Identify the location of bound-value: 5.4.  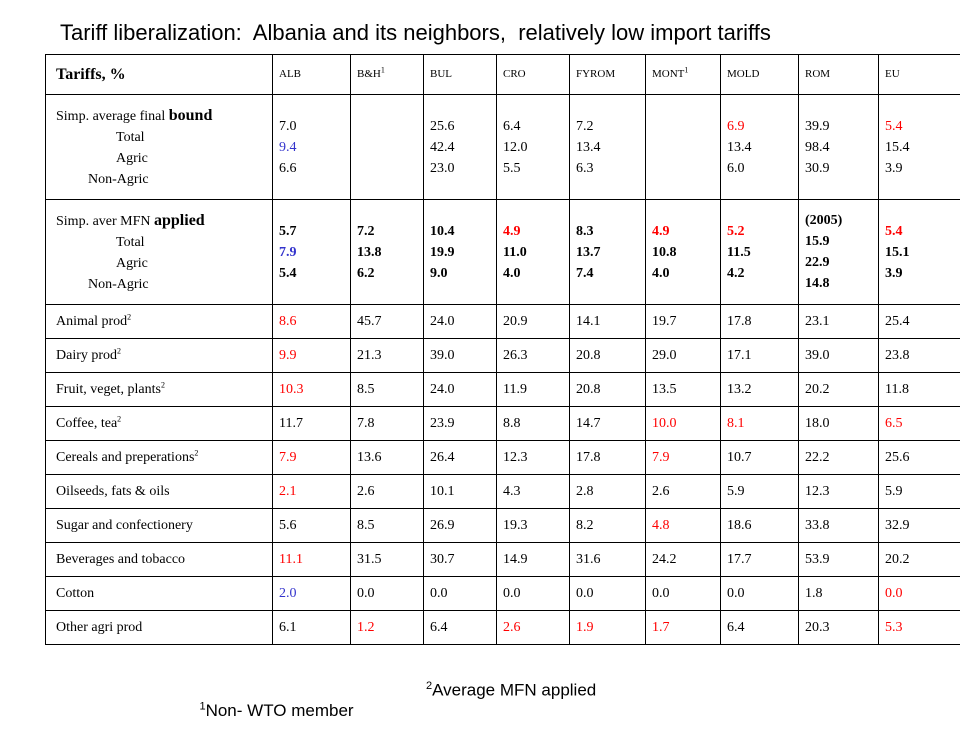
(922, 126).